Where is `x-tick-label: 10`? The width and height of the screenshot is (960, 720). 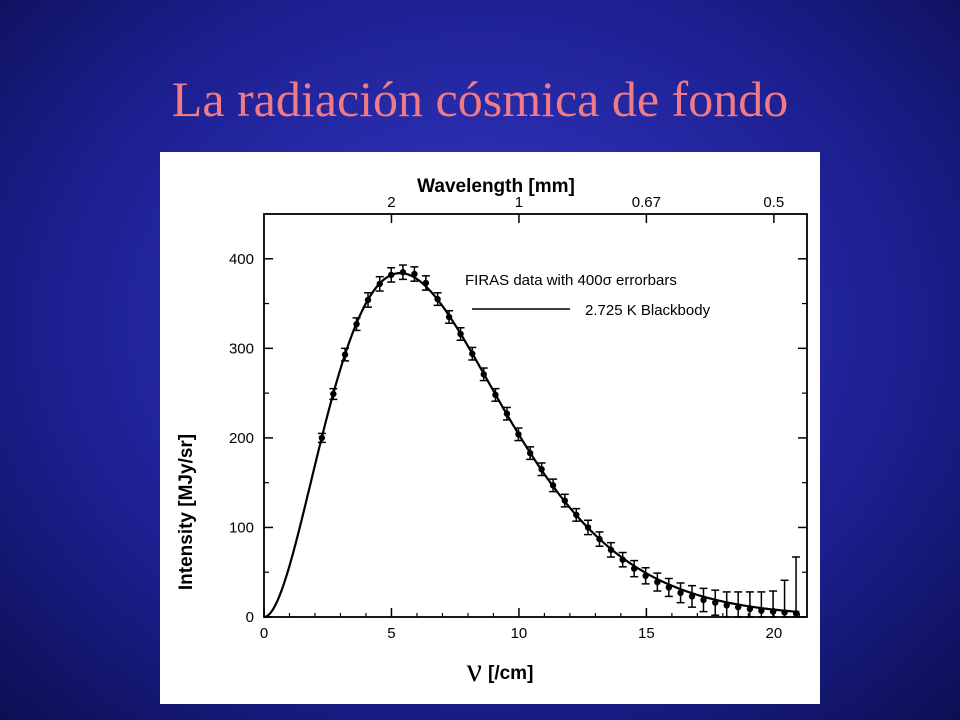 x-tick-label: 10 is located at coordinates (519, 633).